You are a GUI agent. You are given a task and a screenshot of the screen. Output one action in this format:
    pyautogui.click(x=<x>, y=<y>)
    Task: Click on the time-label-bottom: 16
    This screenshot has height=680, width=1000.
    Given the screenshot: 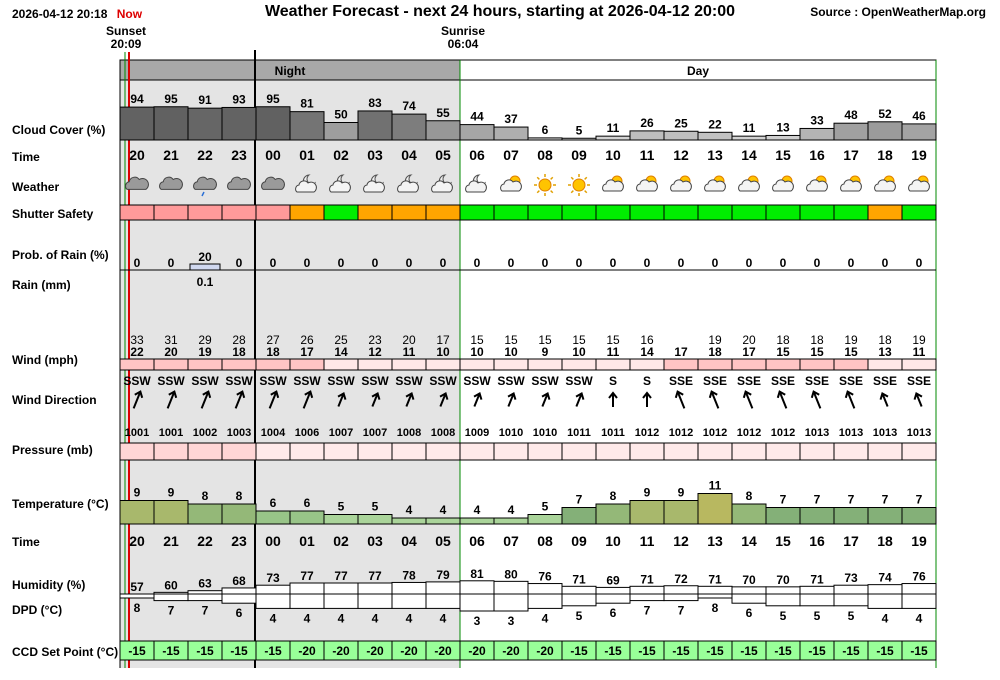 What is the action you would take?
    pyautogui.click(x=817, y=541)
    